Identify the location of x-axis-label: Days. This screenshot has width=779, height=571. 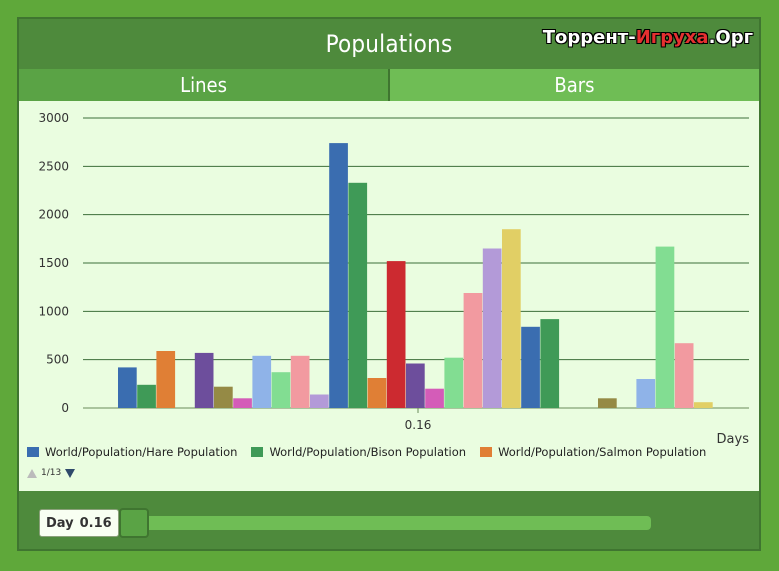
(732, 439).